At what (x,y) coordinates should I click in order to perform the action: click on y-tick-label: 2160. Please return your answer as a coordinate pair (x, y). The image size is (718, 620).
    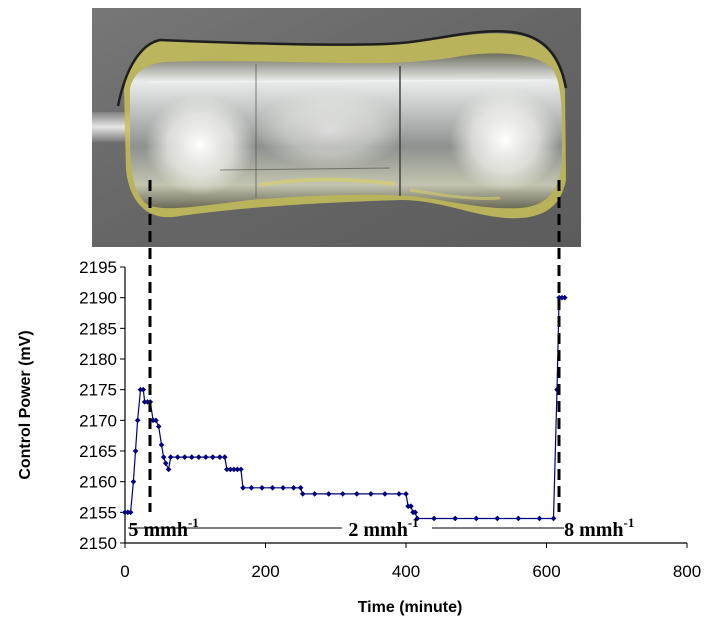
    Looking at the image, I should click on (98, 482).